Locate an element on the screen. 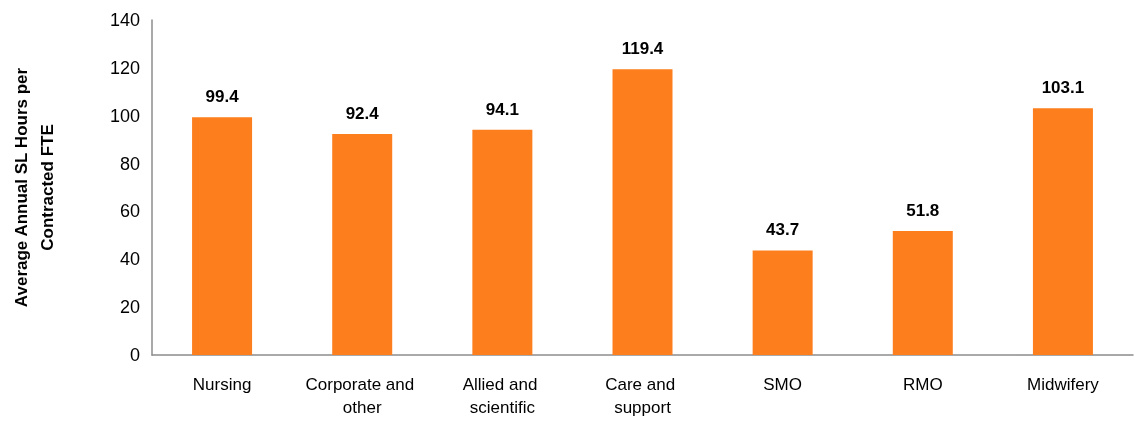  data-label: 51.8 is located at coordinates (923, 211).